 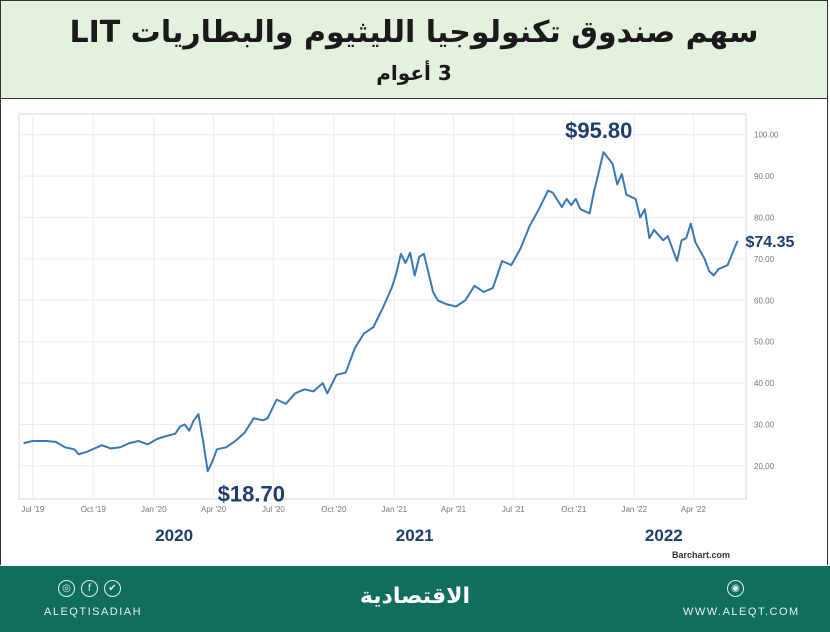 What do you see at coordinates (764, 217) in the screenshot?
I see `y-tick-label: 80.00` at bounding box center [764, 217].